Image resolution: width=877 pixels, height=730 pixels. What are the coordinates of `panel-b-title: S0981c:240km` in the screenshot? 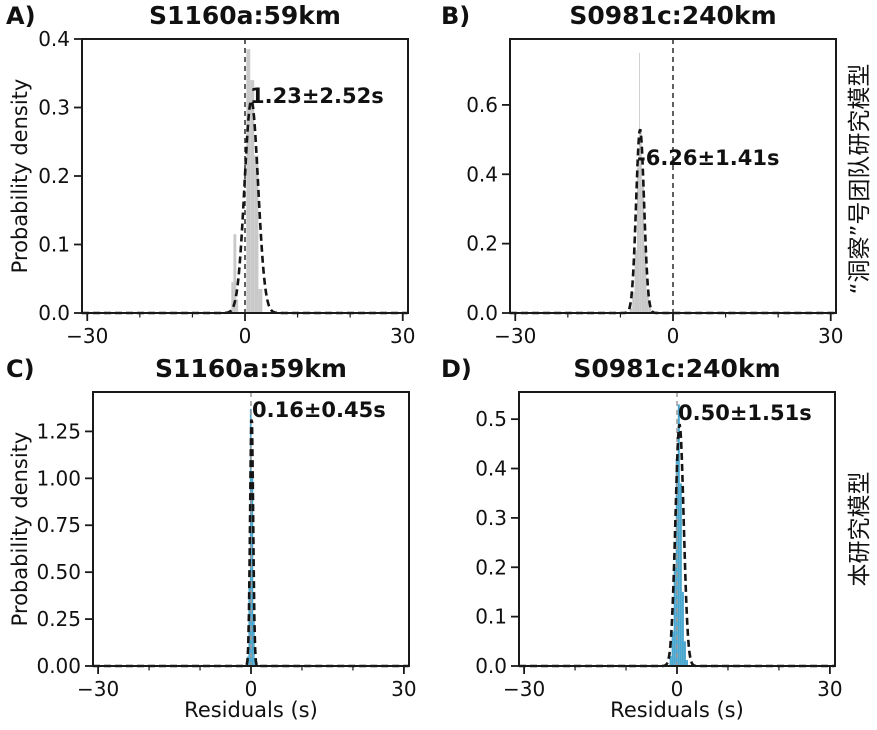 It's located at (673, 15).